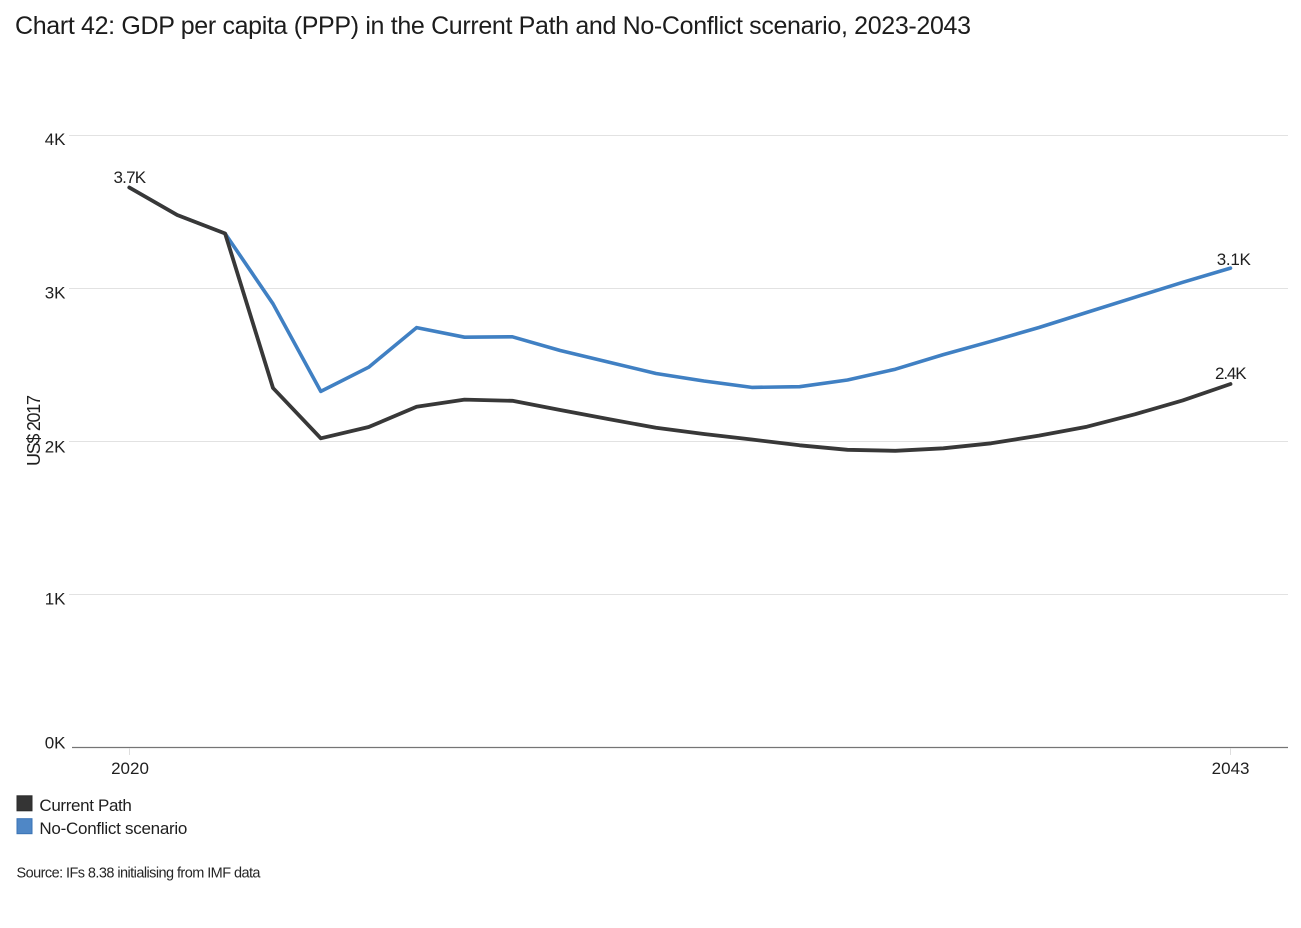 This screenshot has height=928, width=1301. What do you see at coordinates (55, 139) in the screenshot?
I see `svg-text: 4K` at bounding box center [55, 139].